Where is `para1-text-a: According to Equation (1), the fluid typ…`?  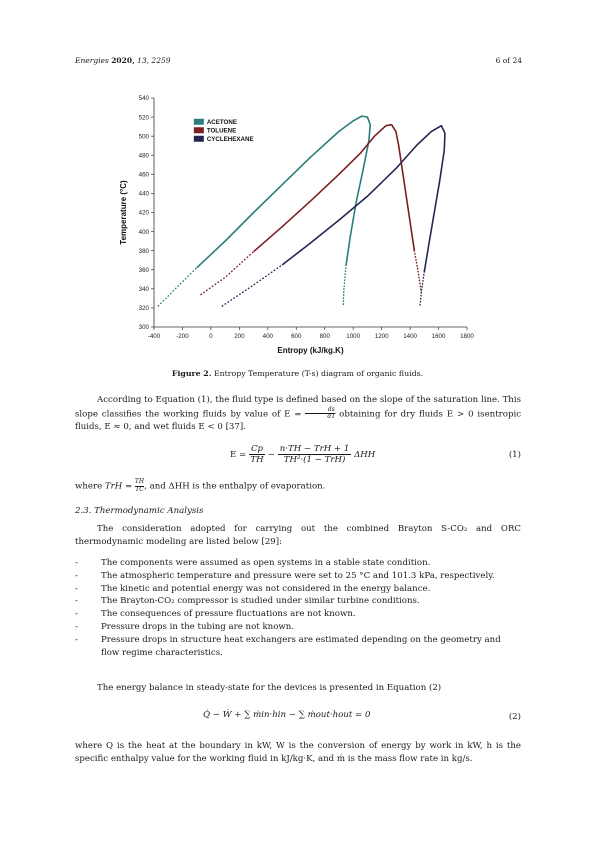
para1-text-a: According to Equation (1), the fluid typ… is located at coordinates (298, 407).